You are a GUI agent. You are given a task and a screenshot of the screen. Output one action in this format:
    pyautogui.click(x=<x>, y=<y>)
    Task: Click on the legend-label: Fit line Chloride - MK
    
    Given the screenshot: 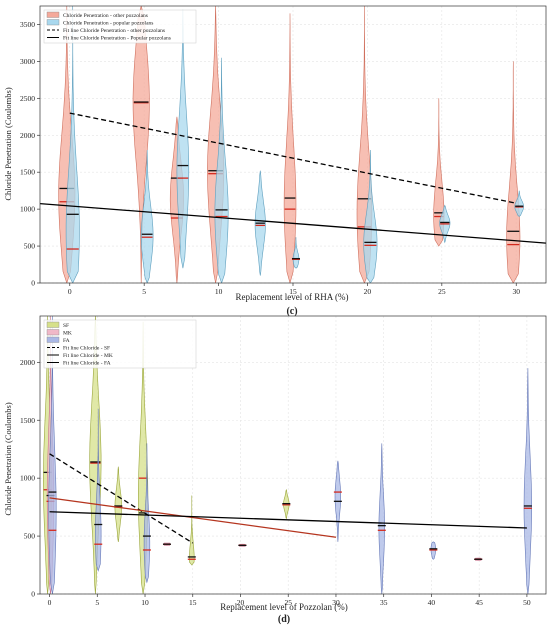 What is the action you would take?
    pyautogui.click(x=88, y=356)
    